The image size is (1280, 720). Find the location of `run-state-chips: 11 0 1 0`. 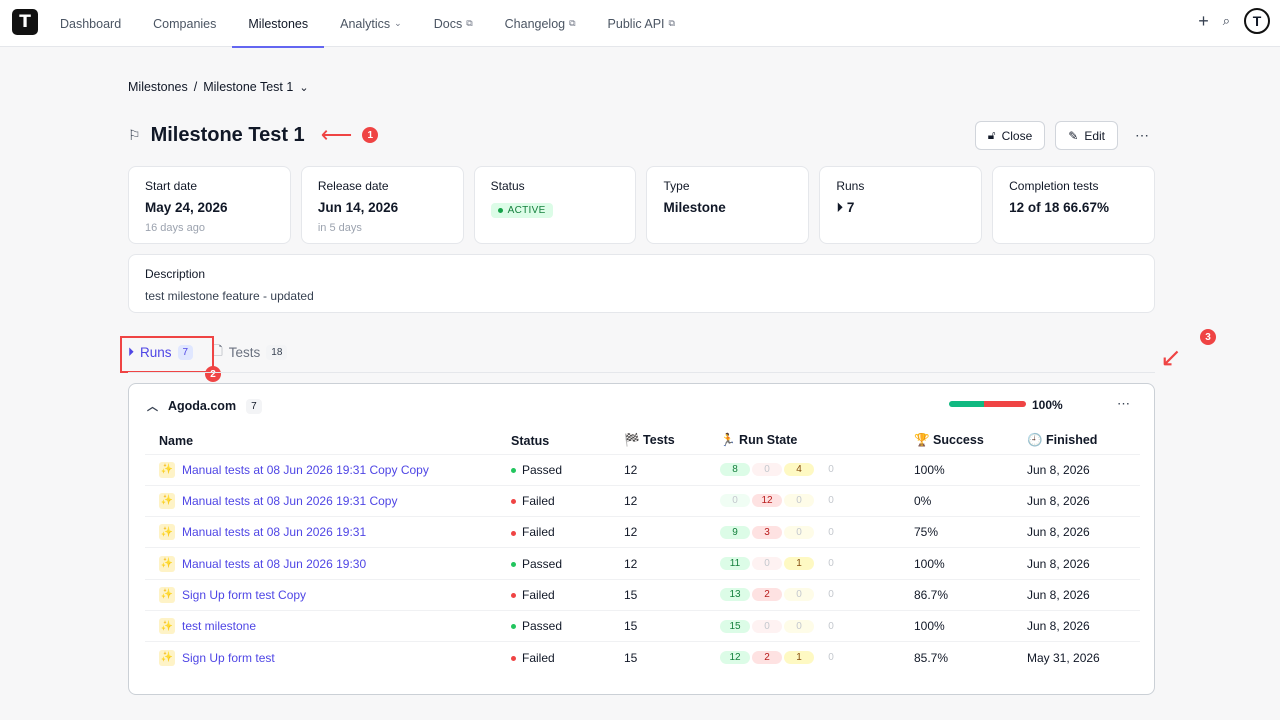

run-state-chips: 11 0 1 0 is located at coordinates (817, 564).